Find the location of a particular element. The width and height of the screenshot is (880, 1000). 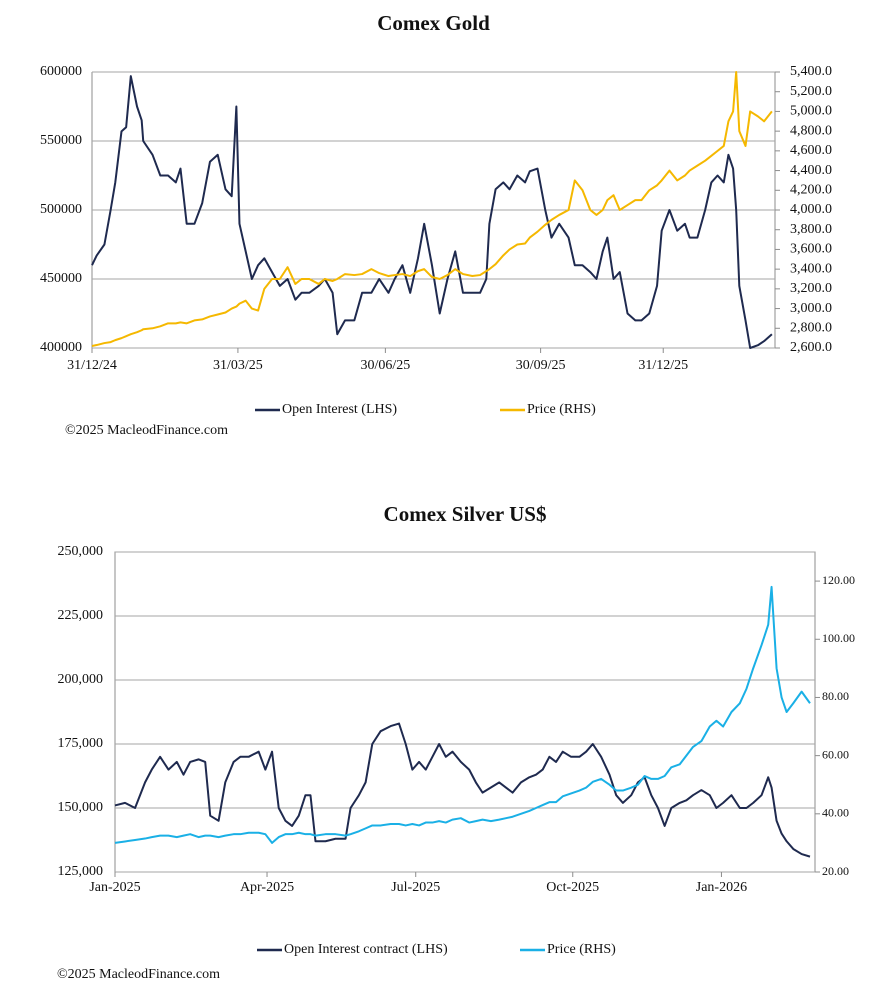

y2-tick-label: 3,800.0 is located at coordinates (811, 229).